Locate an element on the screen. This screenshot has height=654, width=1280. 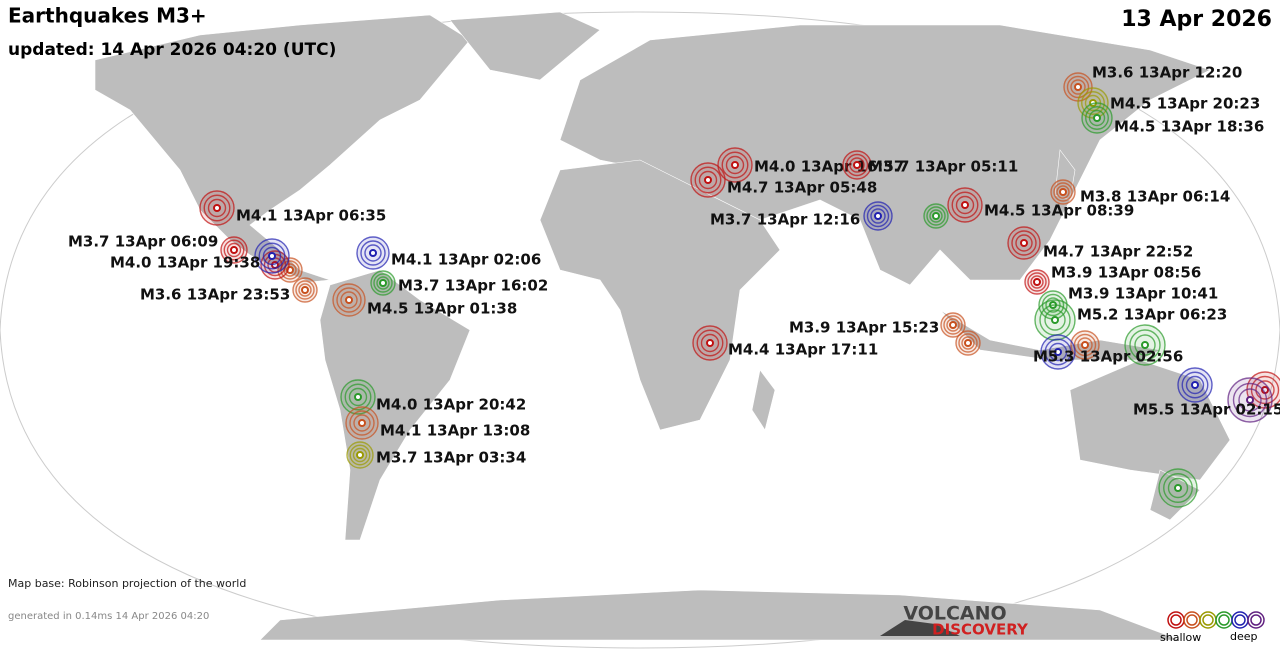
quake-label: M4.0 13Apr 20:42 is located at coordinates (451, 405).